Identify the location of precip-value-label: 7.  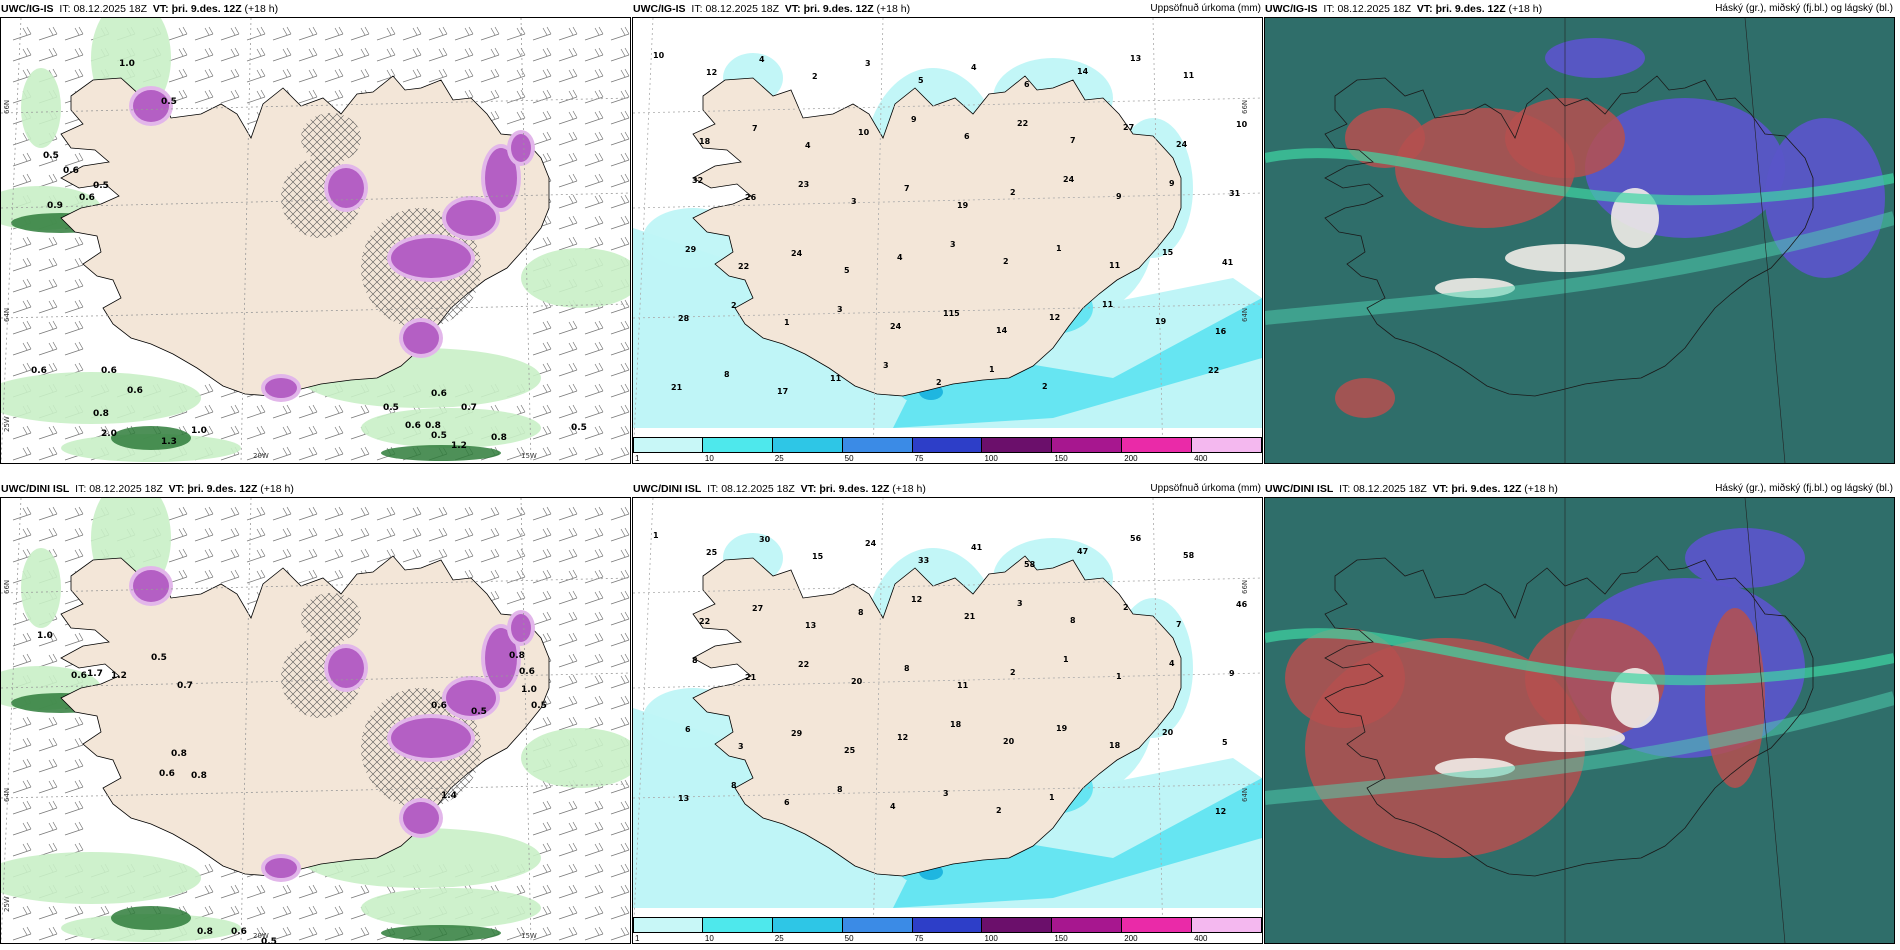
(907, 188).